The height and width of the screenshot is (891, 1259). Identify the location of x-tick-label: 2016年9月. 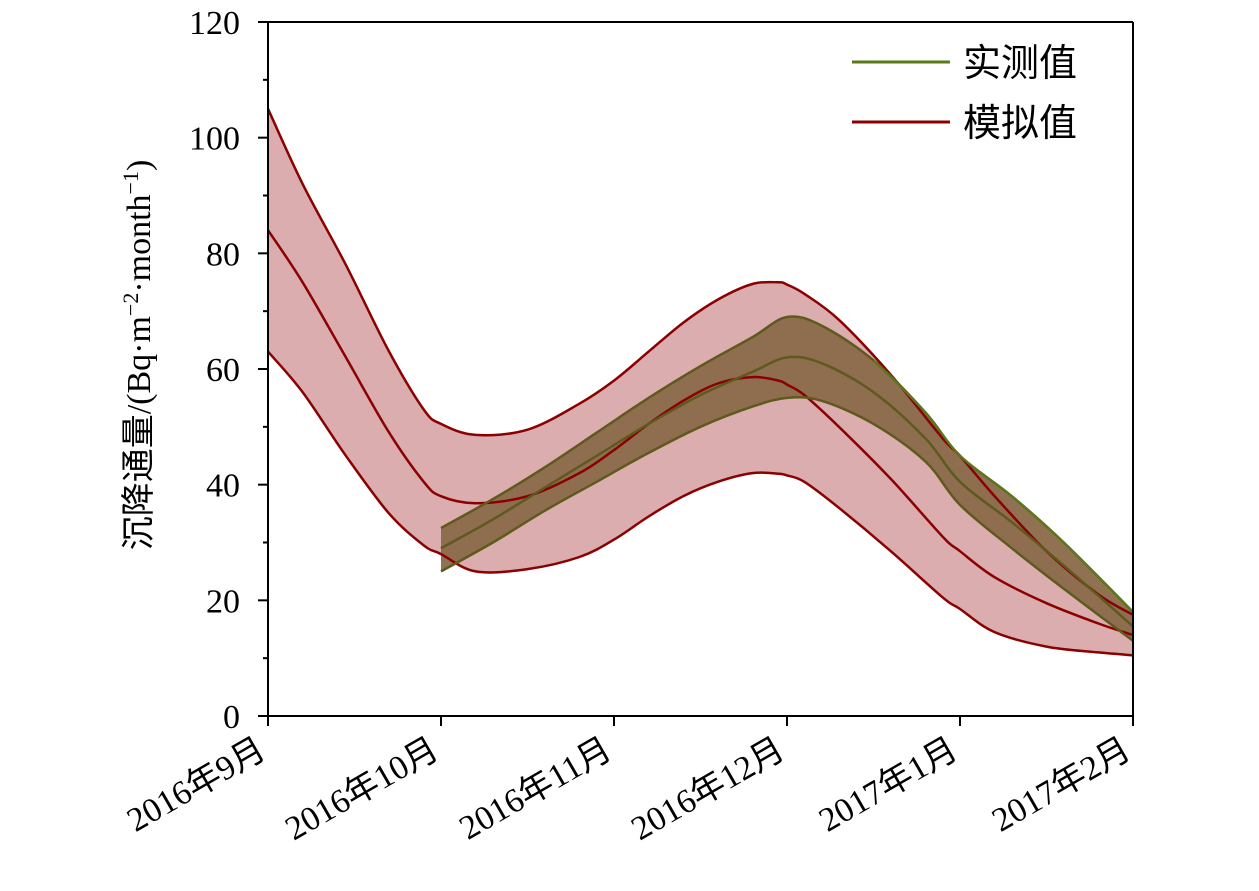
(196, 784).